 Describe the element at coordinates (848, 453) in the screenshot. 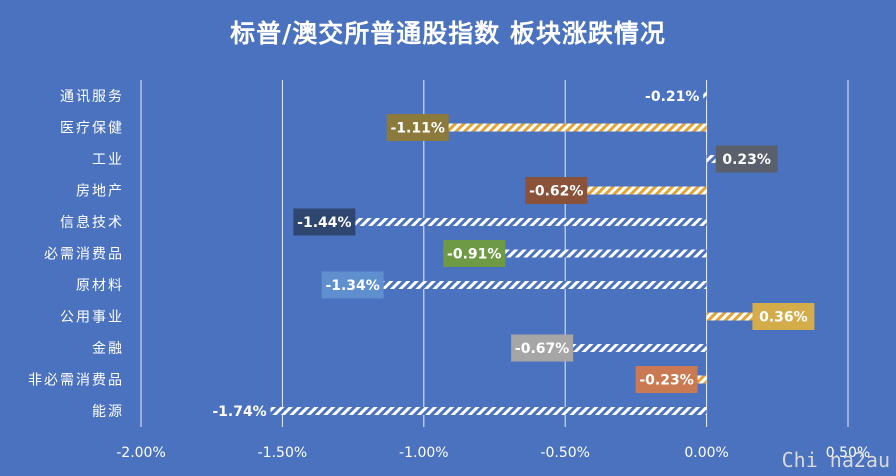

I see `x-tick-label: 0.50%` at that location.